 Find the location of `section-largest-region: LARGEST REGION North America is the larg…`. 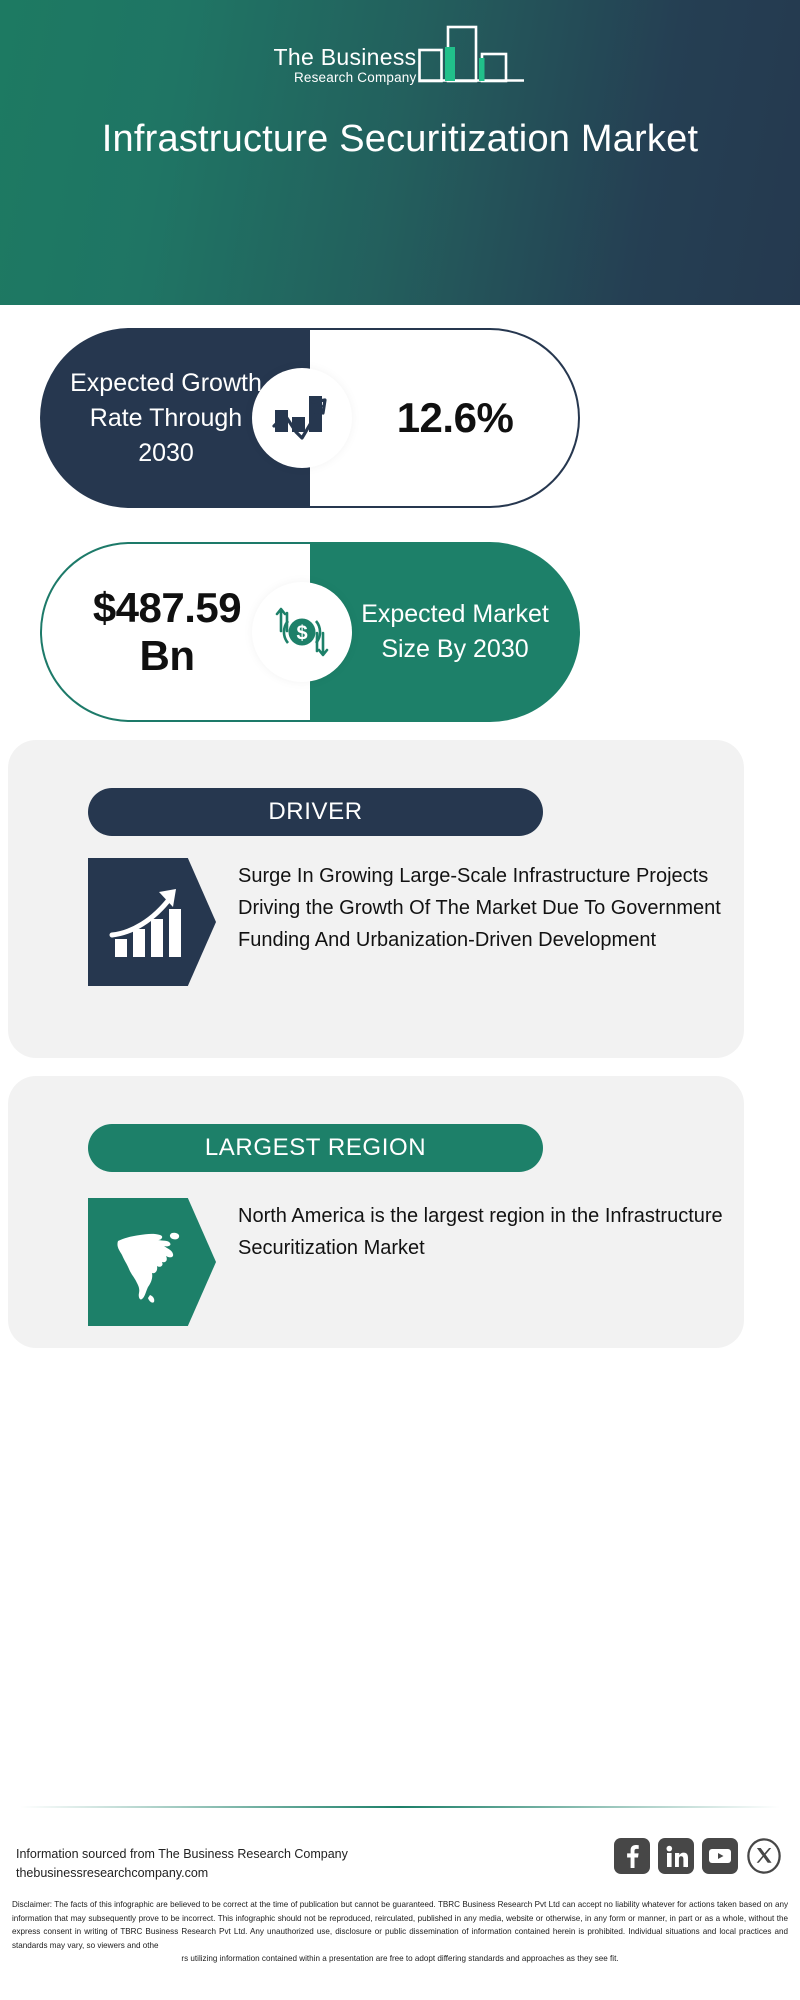

section-largest-region: LARGEST REGION North America is the larg… is located at coordinates (376, 1212).